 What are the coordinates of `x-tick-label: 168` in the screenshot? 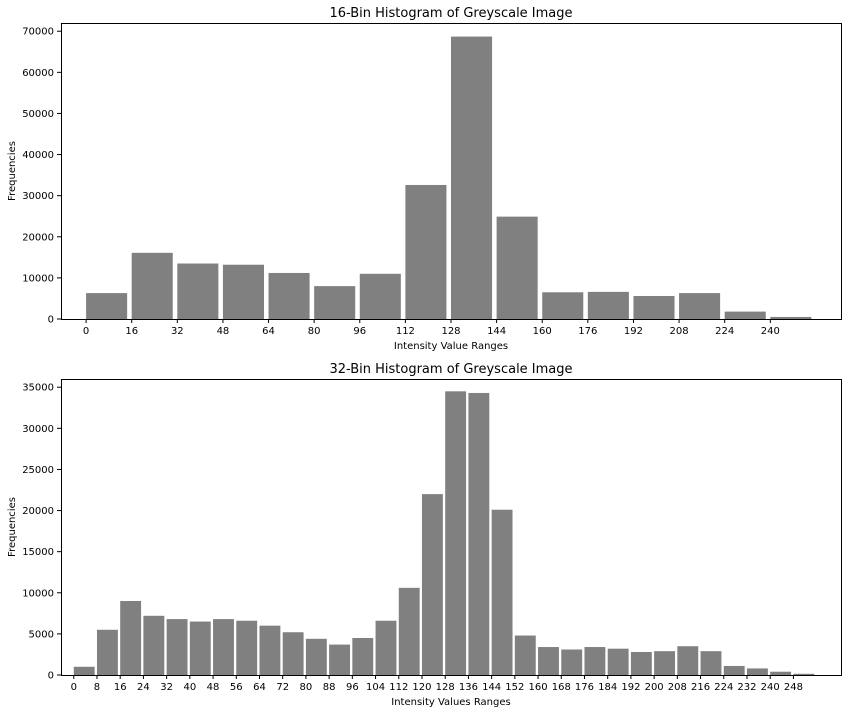 It's located at (561, 687).